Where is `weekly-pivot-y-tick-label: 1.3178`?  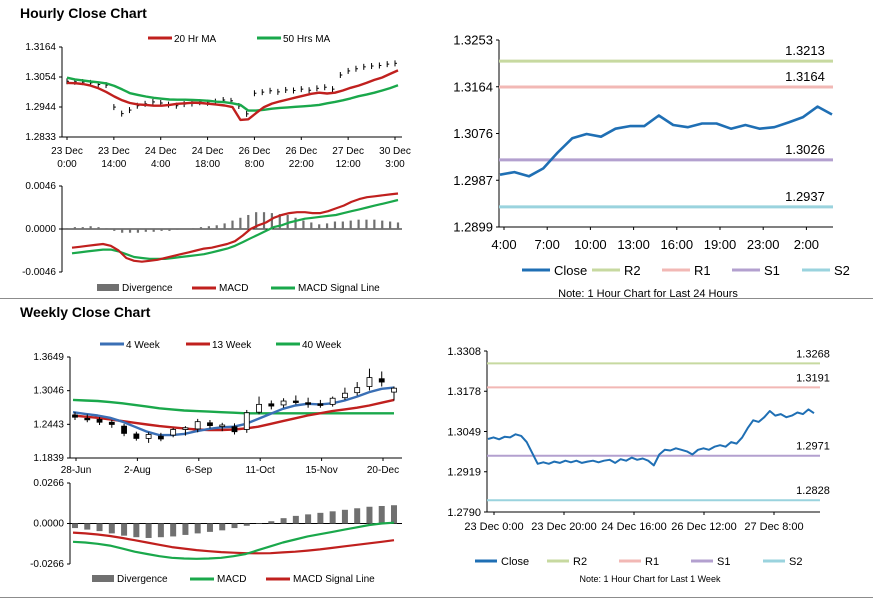 weekly-pivot-y-tick-label: 1.3178 is located at coordinates (464, 392).